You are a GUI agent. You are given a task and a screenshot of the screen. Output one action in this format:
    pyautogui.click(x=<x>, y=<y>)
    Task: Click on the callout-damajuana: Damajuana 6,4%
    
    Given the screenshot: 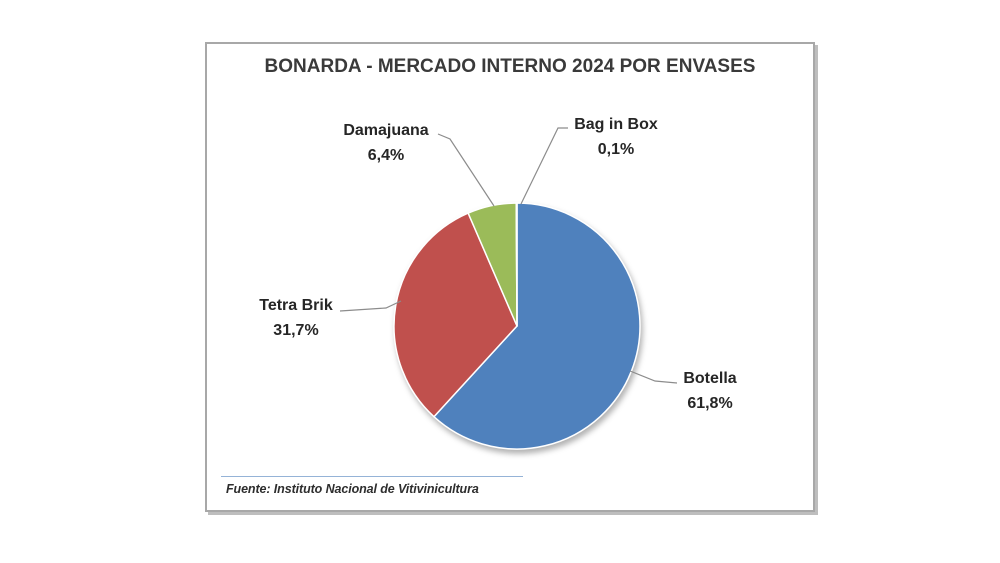 What is the action you would take?
    pyautogui.click(x=385, y=143)
    